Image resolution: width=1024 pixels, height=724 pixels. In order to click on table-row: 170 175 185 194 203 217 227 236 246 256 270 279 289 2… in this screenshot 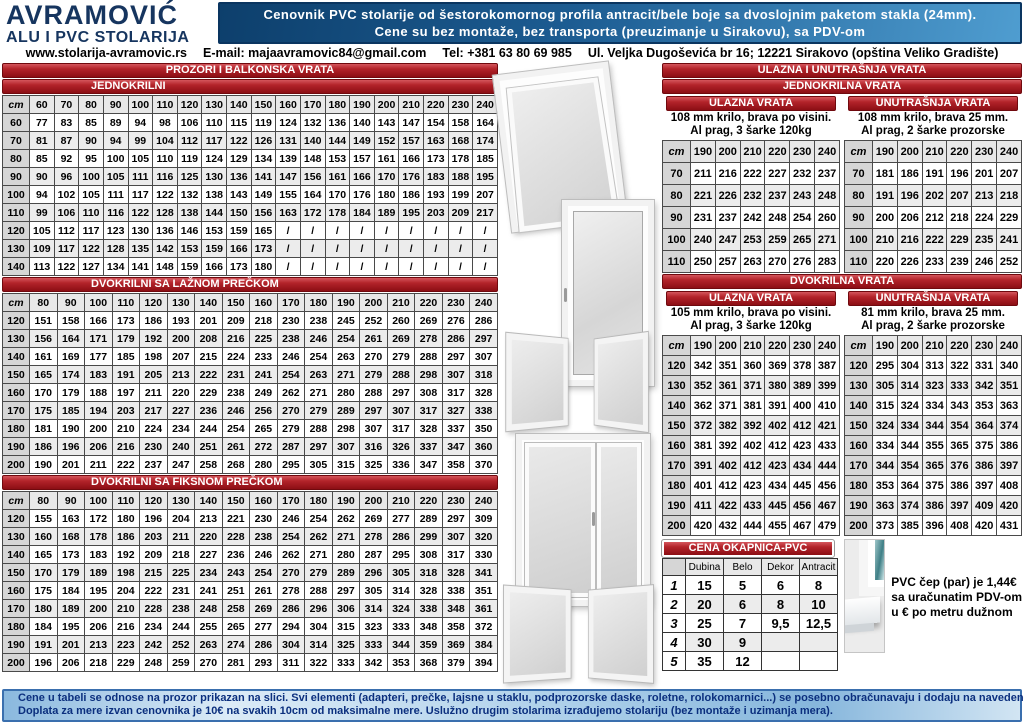, I will do `click(250, 410)`.